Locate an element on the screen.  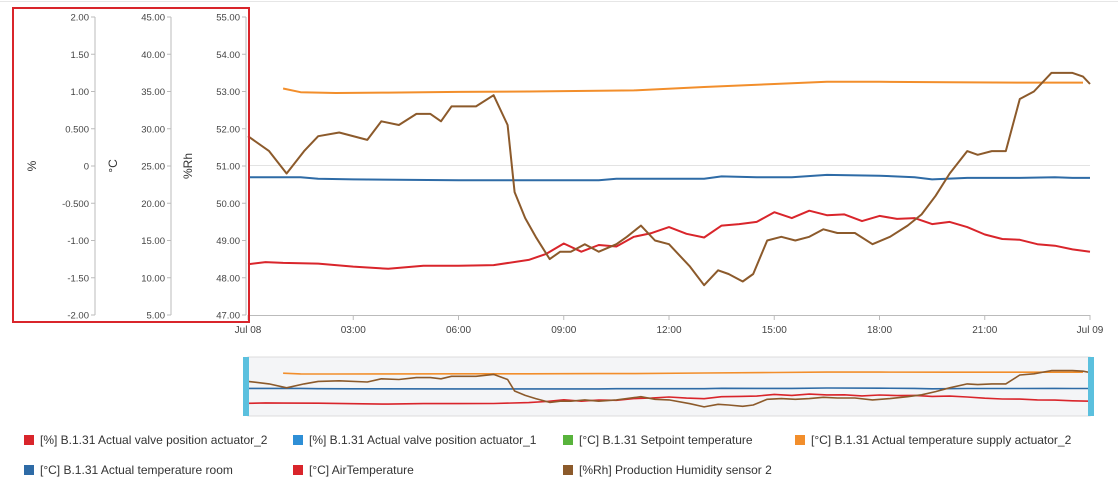
navigator-background is located at coordinates (669, 386).